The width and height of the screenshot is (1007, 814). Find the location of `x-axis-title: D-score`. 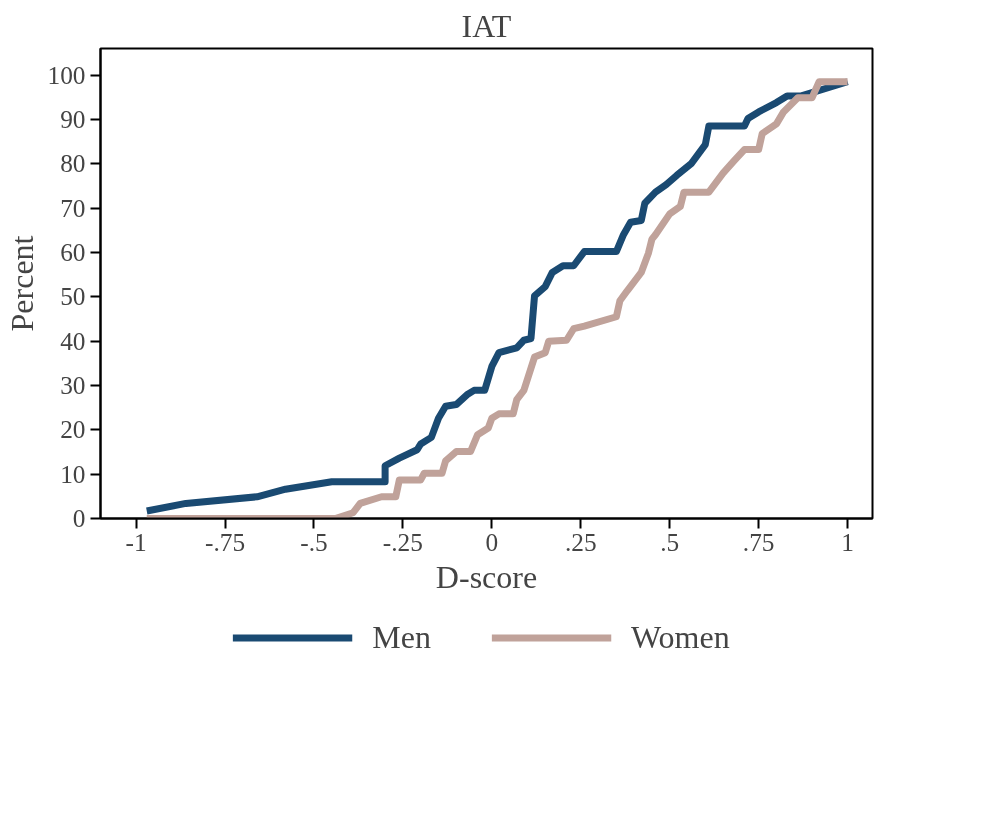

x-axis-title: D-score is located at coordinates (486, 576).